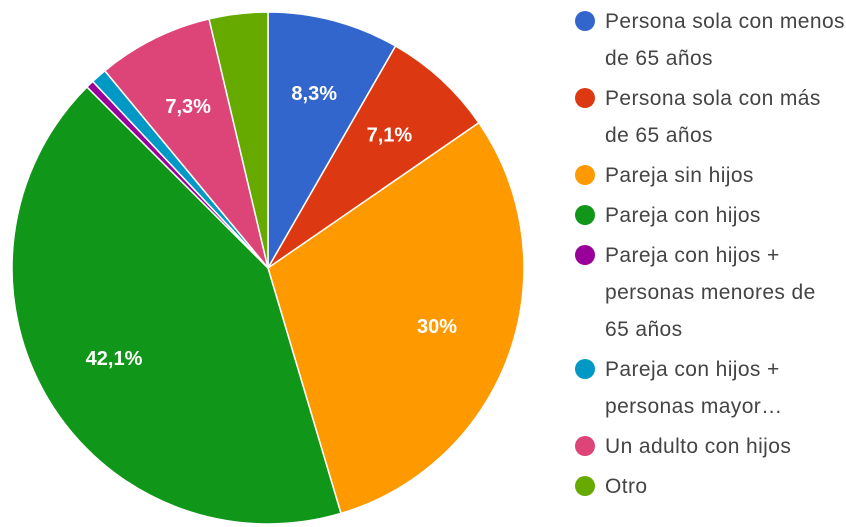  Describe the element at coordinates (698, 446) in the screenshot. I see `legend-label: Un adulto con hijos` at that location.